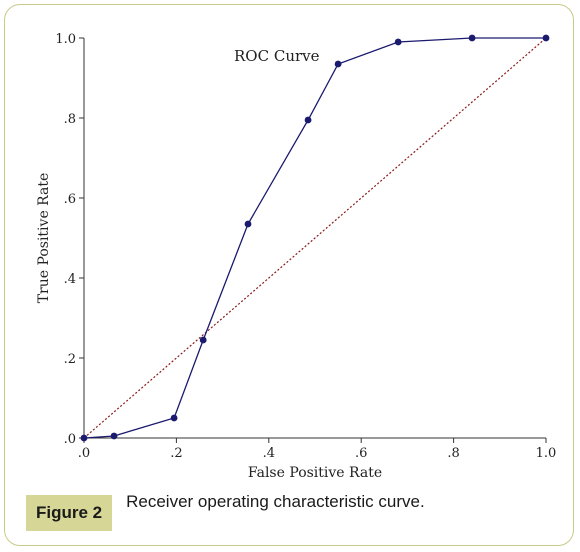 The image size is (580, 552). Describe the element at coordinates (176, 453) in the screenshot. I see `x-tick-label: .2` at that location.